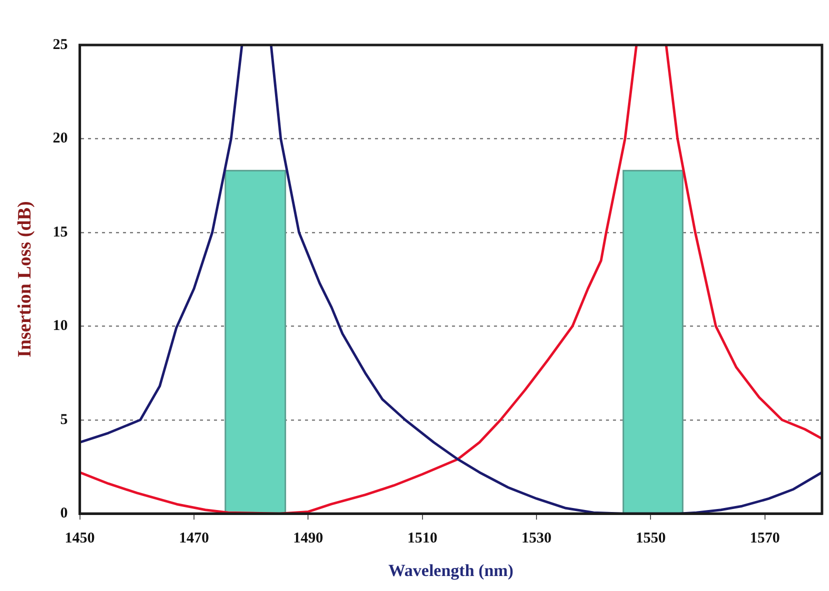 The width and height of the screenshot is (829, 591). I want to click on y-tick-label: 15, so click(60, 232).